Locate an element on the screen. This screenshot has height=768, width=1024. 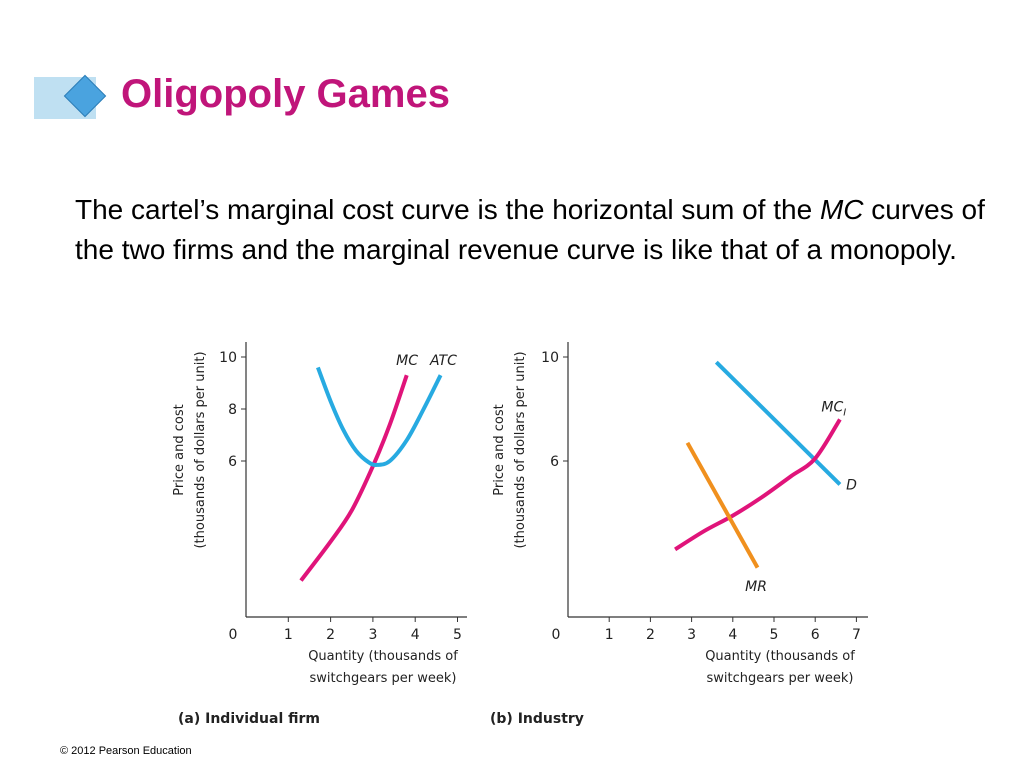
panel-1-mc-curve is located at coordinates (354, 478).